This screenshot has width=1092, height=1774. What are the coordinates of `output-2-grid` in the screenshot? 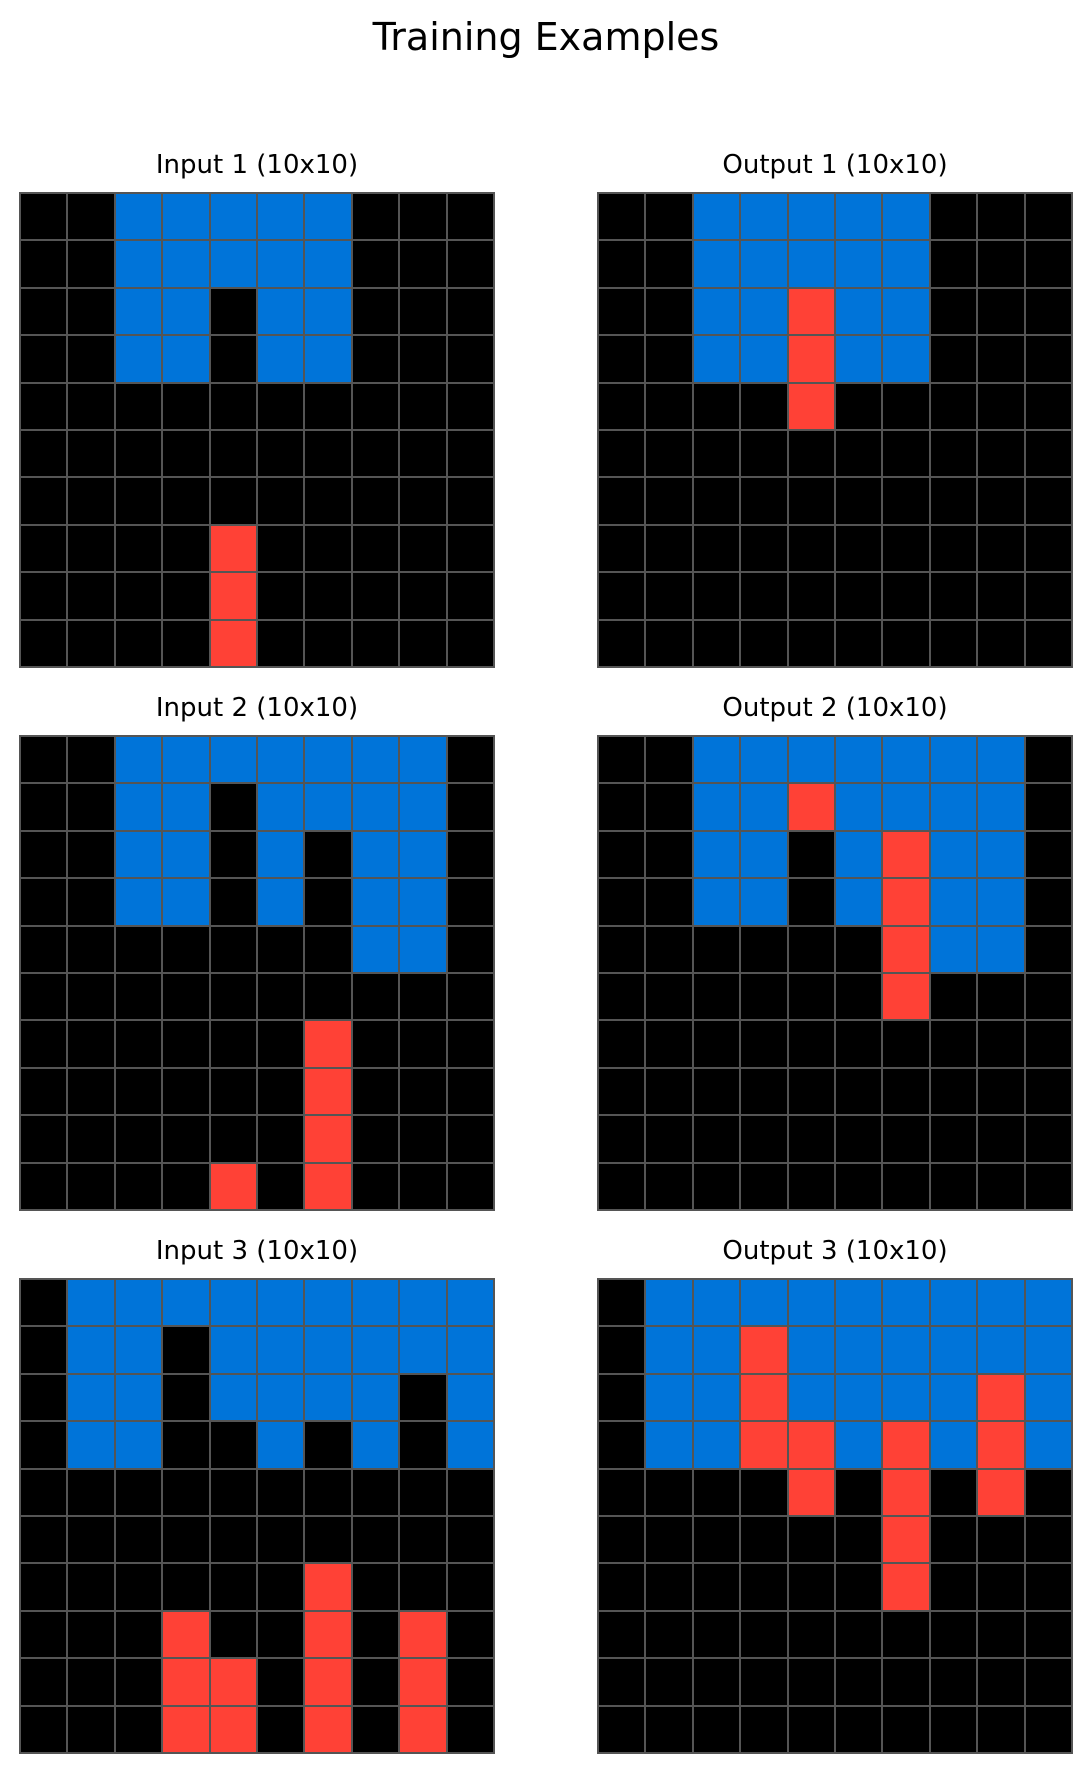 It's located at (835, 973).